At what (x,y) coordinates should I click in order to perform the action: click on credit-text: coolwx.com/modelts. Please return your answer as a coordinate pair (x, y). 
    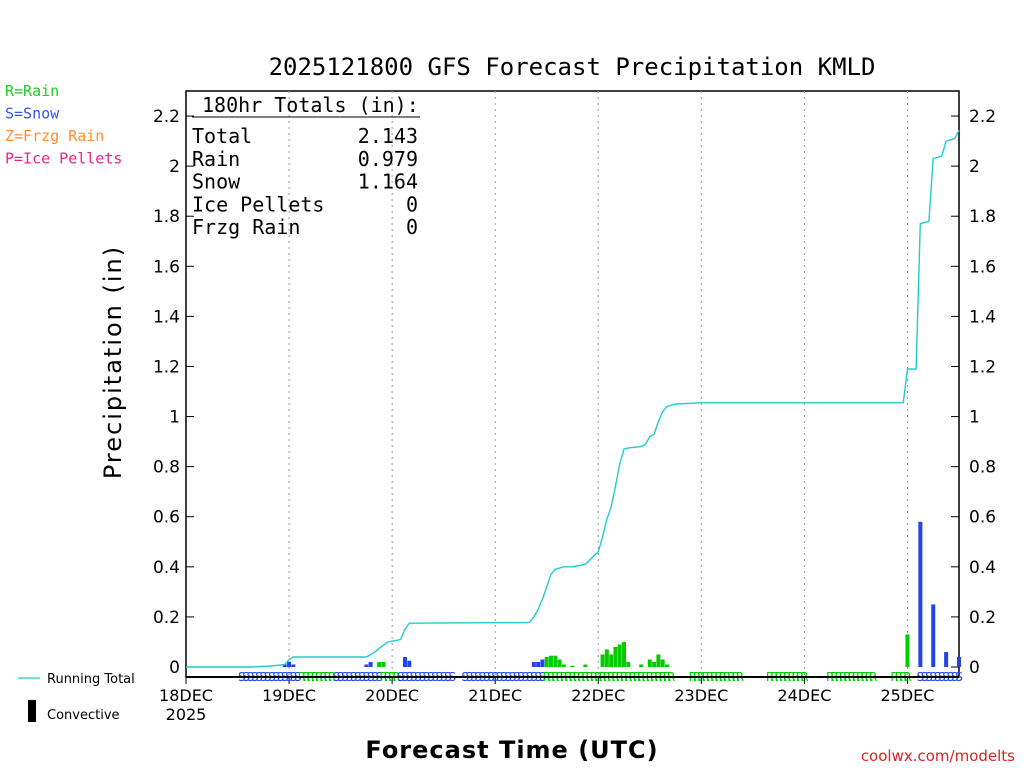
    Looking at the image, I should click on (938, 756).